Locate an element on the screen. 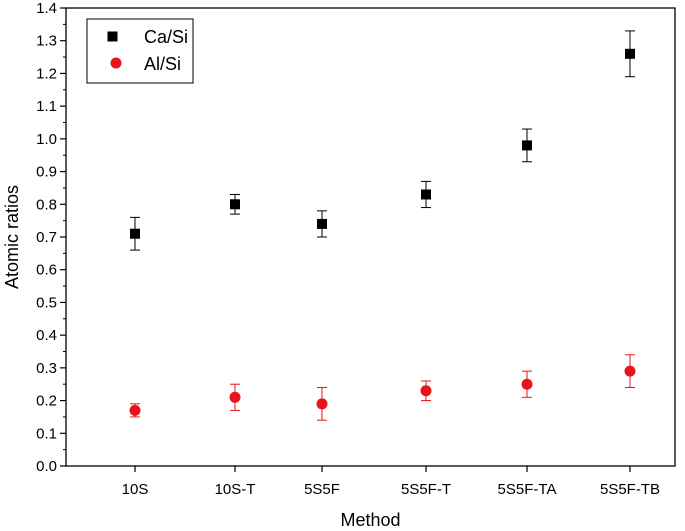 The width and height of the screenshot is (685, 531). x-tick-label-5s5f: 5S5F is located at coordinates (322, 489).